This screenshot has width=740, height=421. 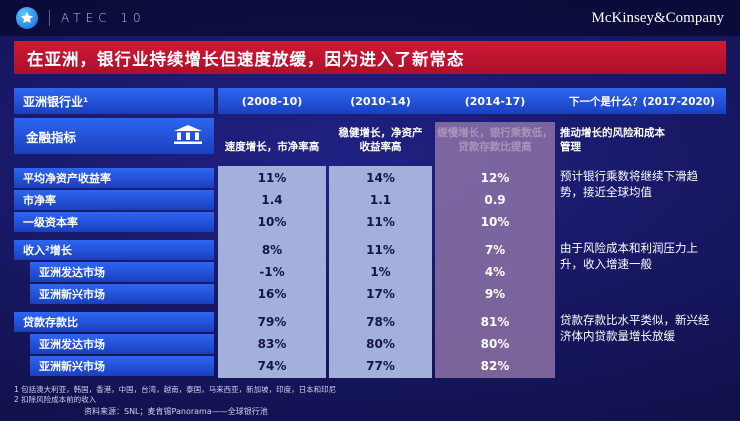 I want to click on column-subtitle: 推动增长的风险和成本 管理, so click(x=612, y=140).